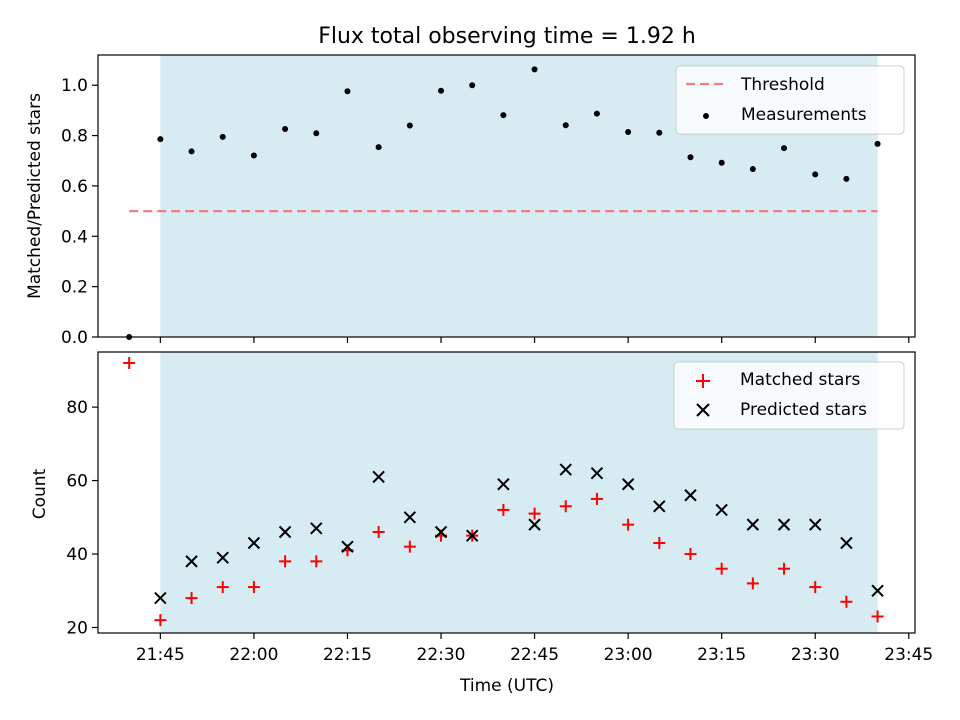  Describe the element at coordinates (789, 395) in the screenshot. I see `bottom-legend: Matched stars Predicted stars` at that location.